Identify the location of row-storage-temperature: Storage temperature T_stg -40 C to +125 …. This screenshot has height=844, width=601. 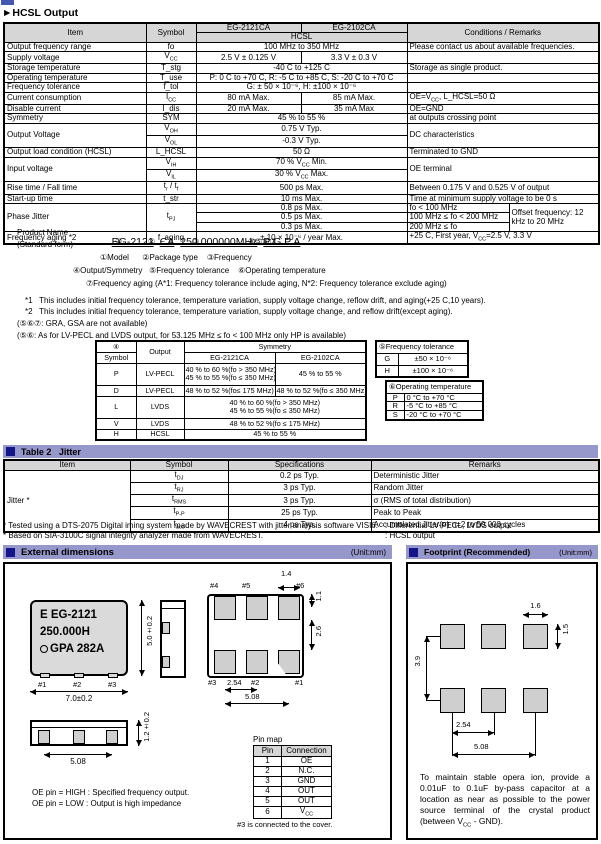
(301, 68).